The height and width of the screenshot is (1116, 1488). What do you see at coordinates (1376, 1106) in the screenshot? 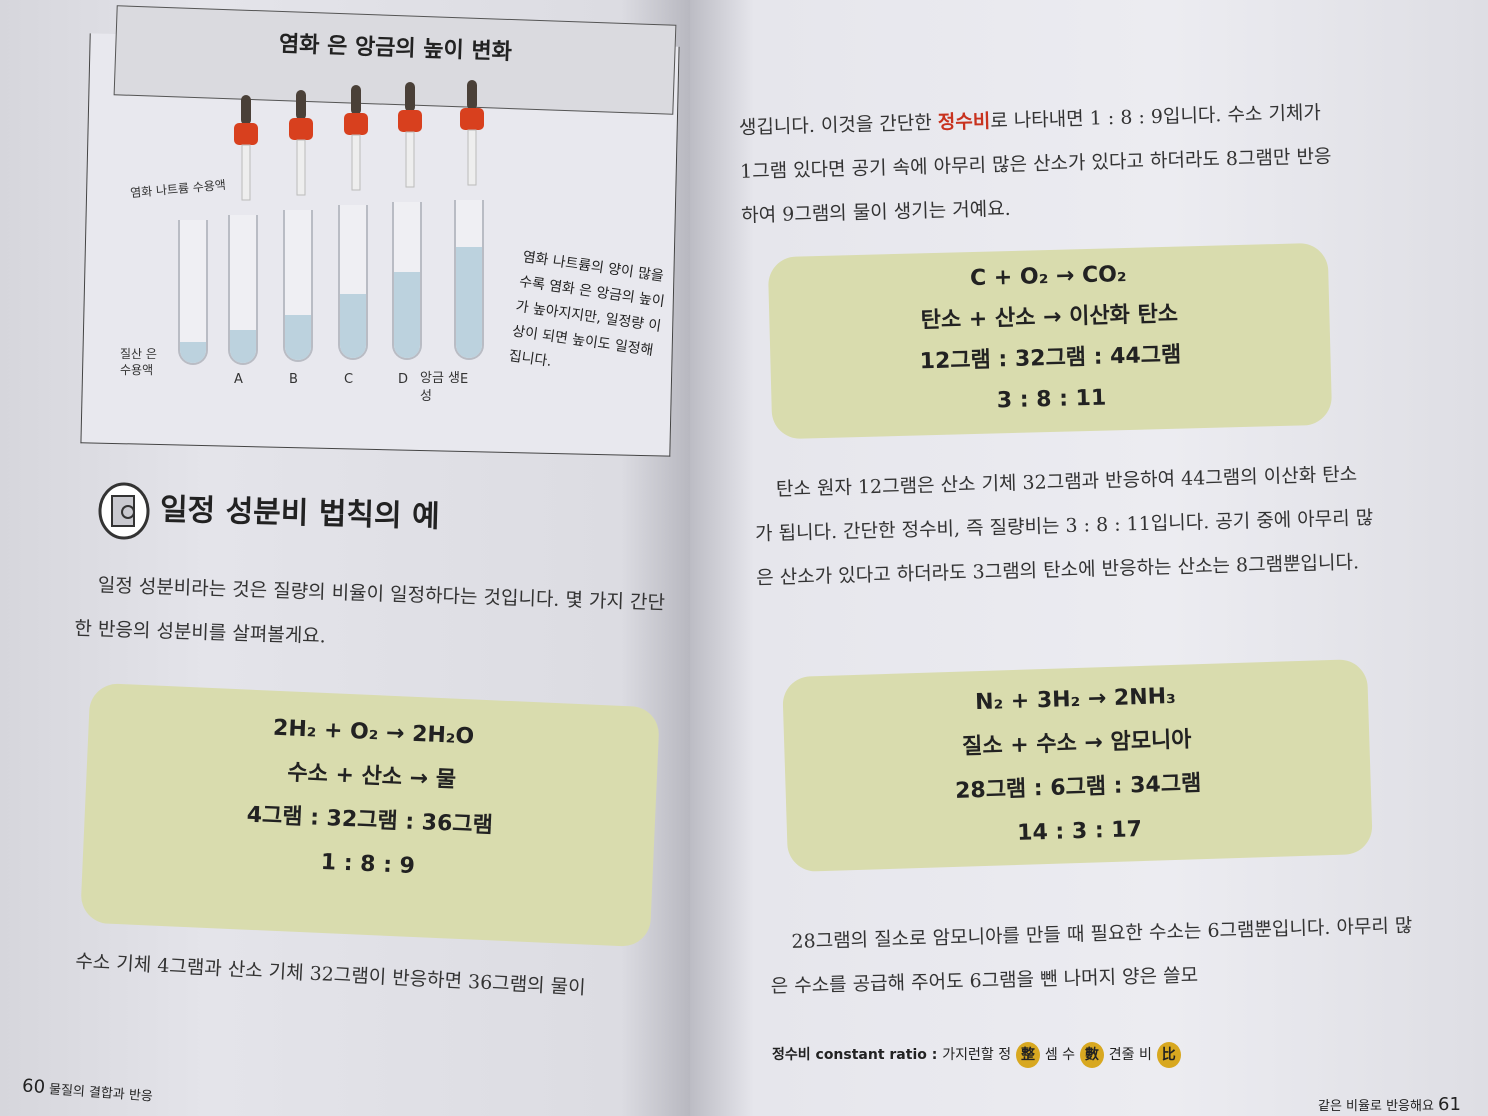
I see `chapter-title: 같은 비율로 반응해요` at bounding box center [1376, 1106].